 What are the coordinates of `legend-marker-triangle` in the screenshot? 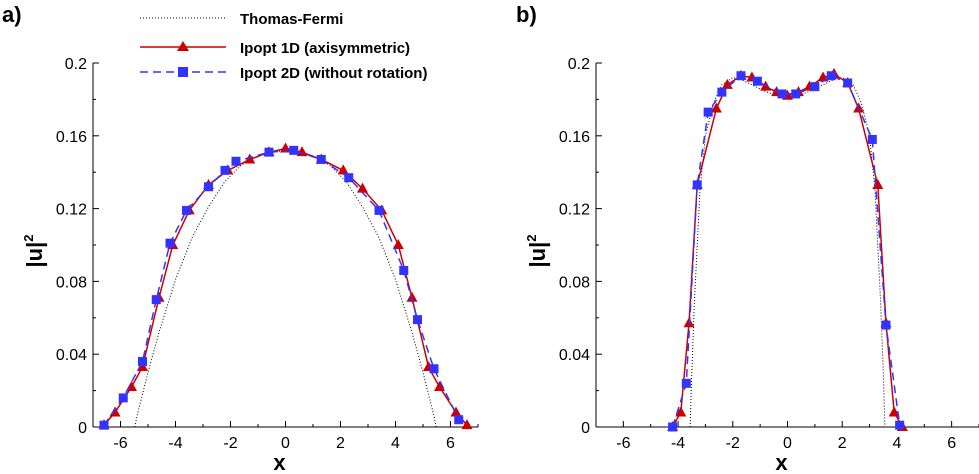 It's located at (183, 46).